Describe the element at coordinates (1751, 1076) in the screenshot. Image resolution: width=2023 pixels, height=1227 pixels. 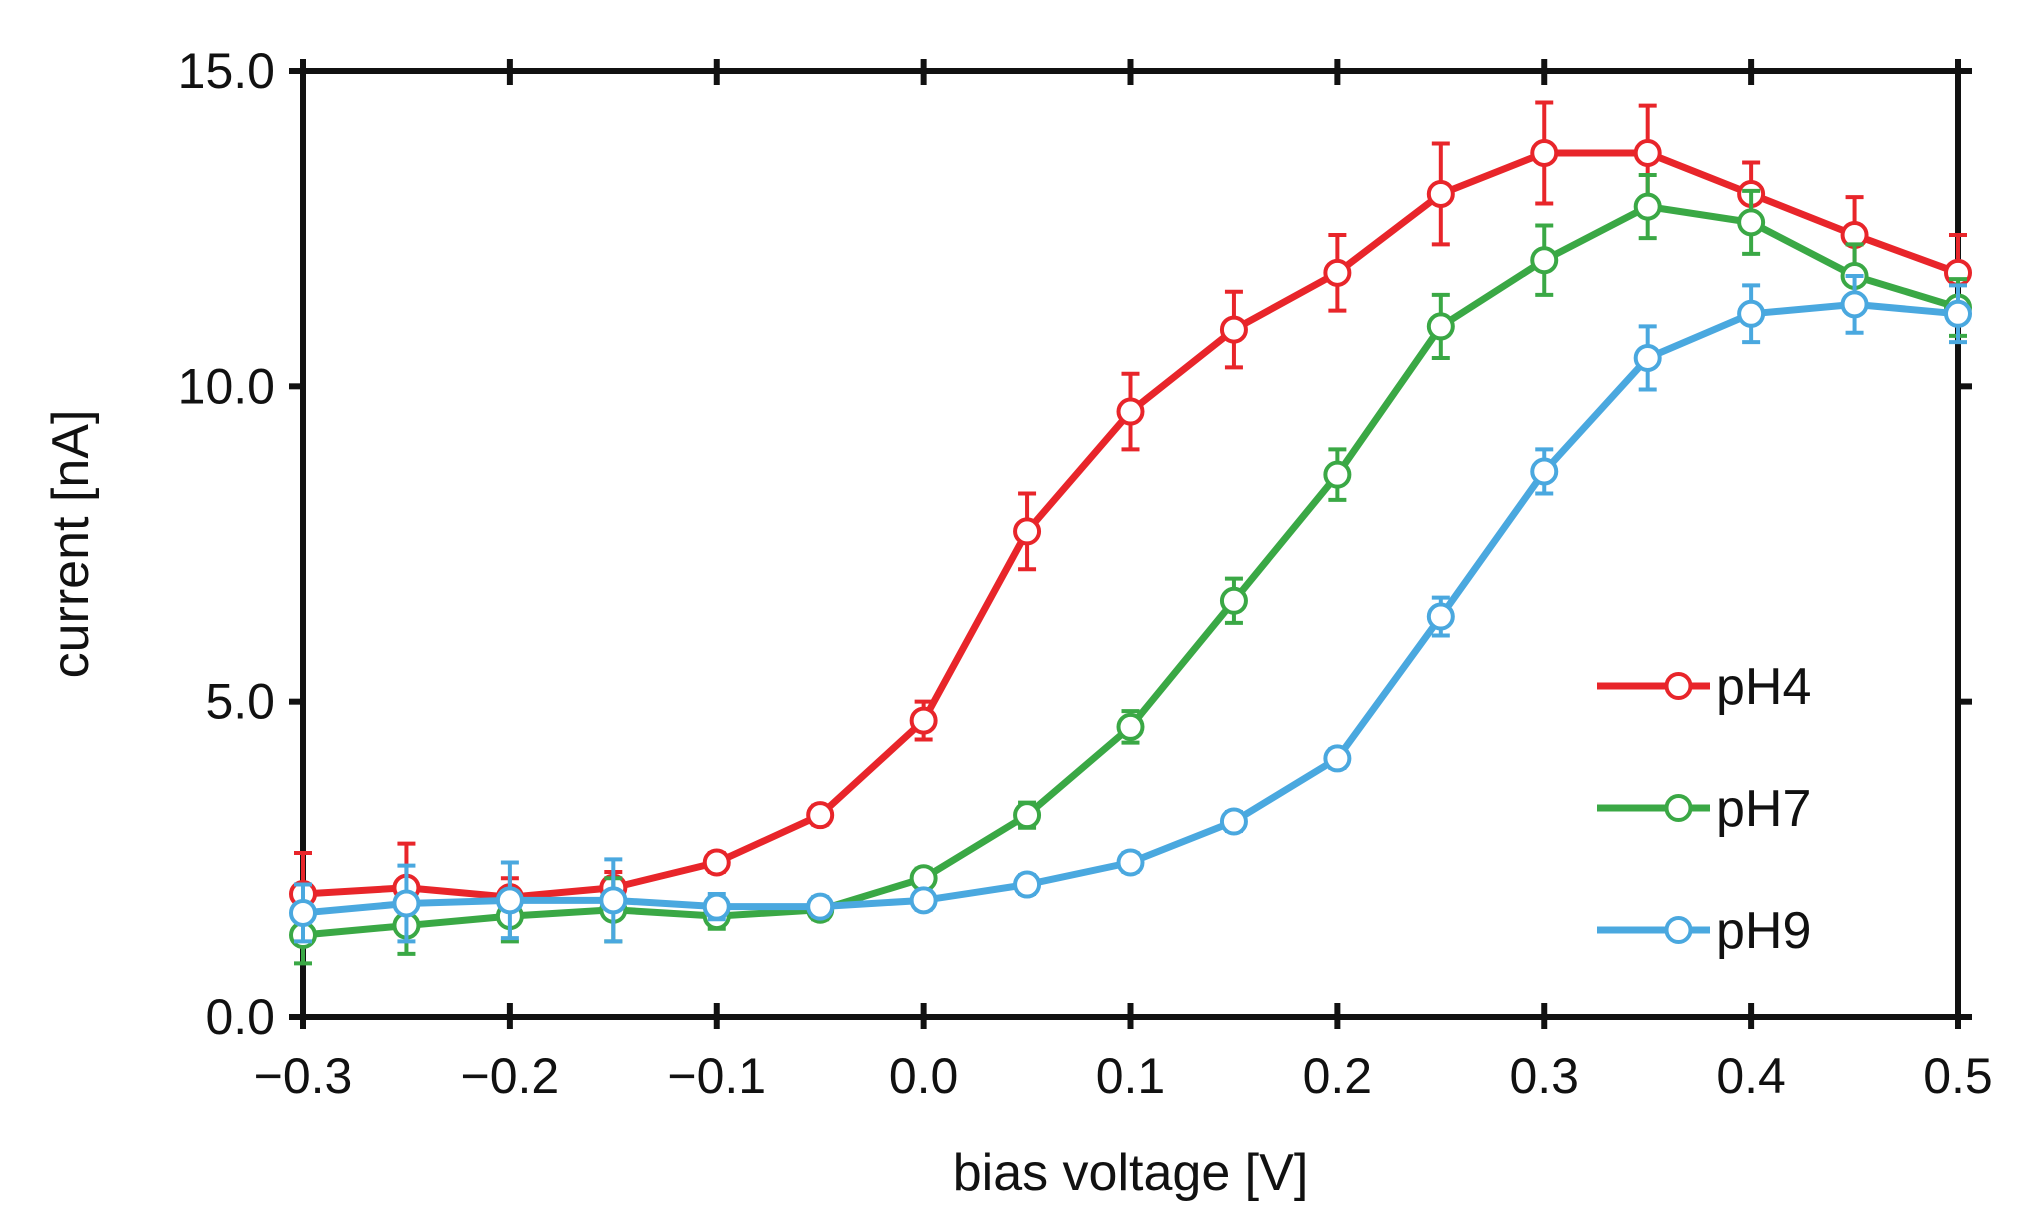
I see `x-tick-label: 0.4` at that location.